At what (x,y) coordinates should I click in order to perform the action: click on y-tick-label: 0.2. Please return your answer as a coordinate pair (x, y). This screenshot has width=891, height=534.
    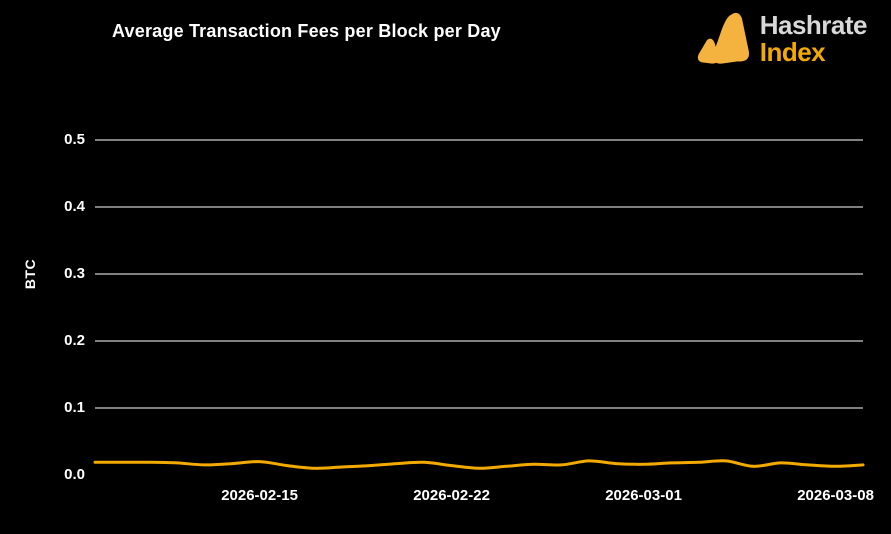
    Looking at the image, I should click on (74, 340).